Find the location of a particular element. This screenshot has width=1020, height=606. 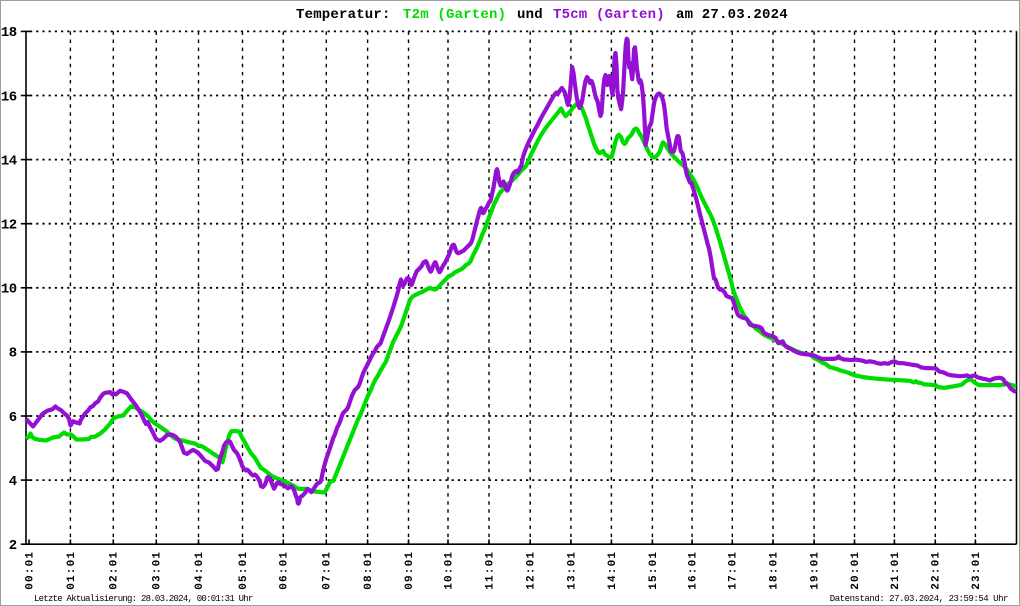

svg-text: 4 is located at coordinates (13, 482).